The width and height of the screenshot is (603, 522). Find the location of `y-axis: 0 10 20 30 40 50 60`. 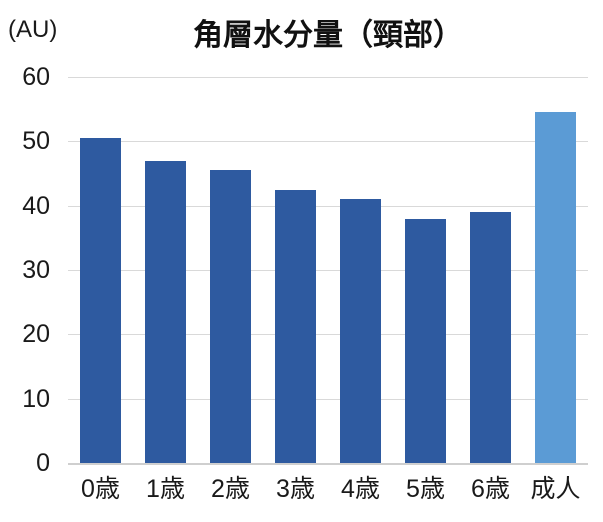

y-axis: 0 10 20 30 40 50 60 is located at coordinates (28, 270).